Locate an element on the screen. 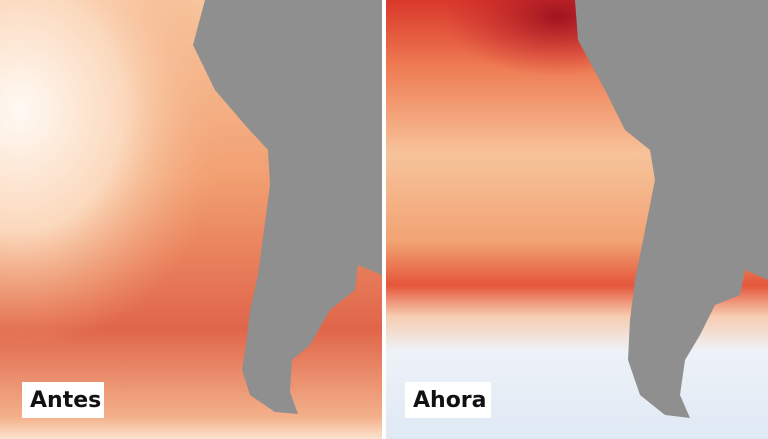 The width and height of the screenshot is (768, 439). panel-label: Ahora is located at coordinates (450, 400).